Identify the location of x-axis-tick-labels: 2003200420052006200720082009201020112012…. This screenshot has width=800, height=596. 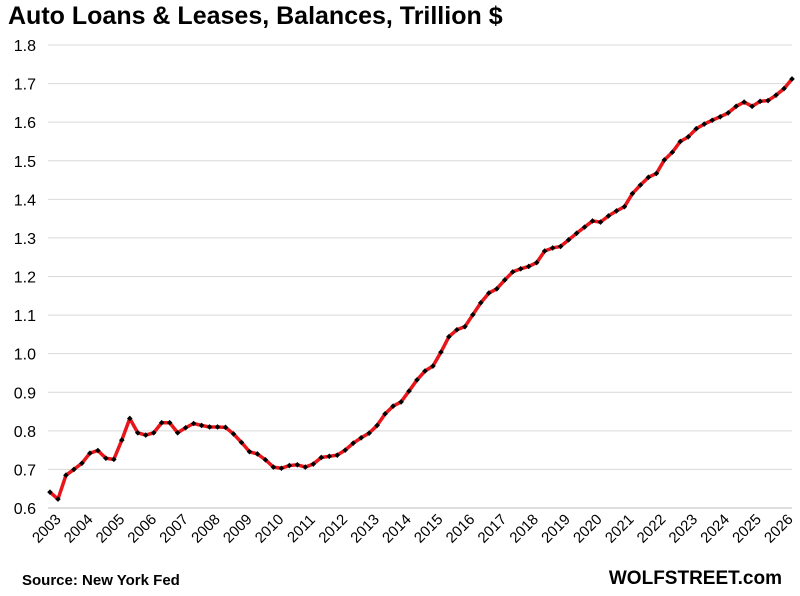
(413, 529).